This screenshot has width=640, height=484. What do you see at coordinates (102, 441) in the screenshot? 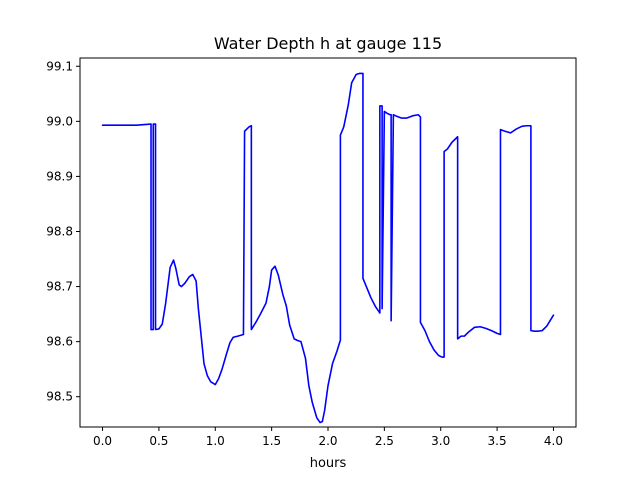
I see `x-tick-label: 0.0` at bounding box center [102, 441].